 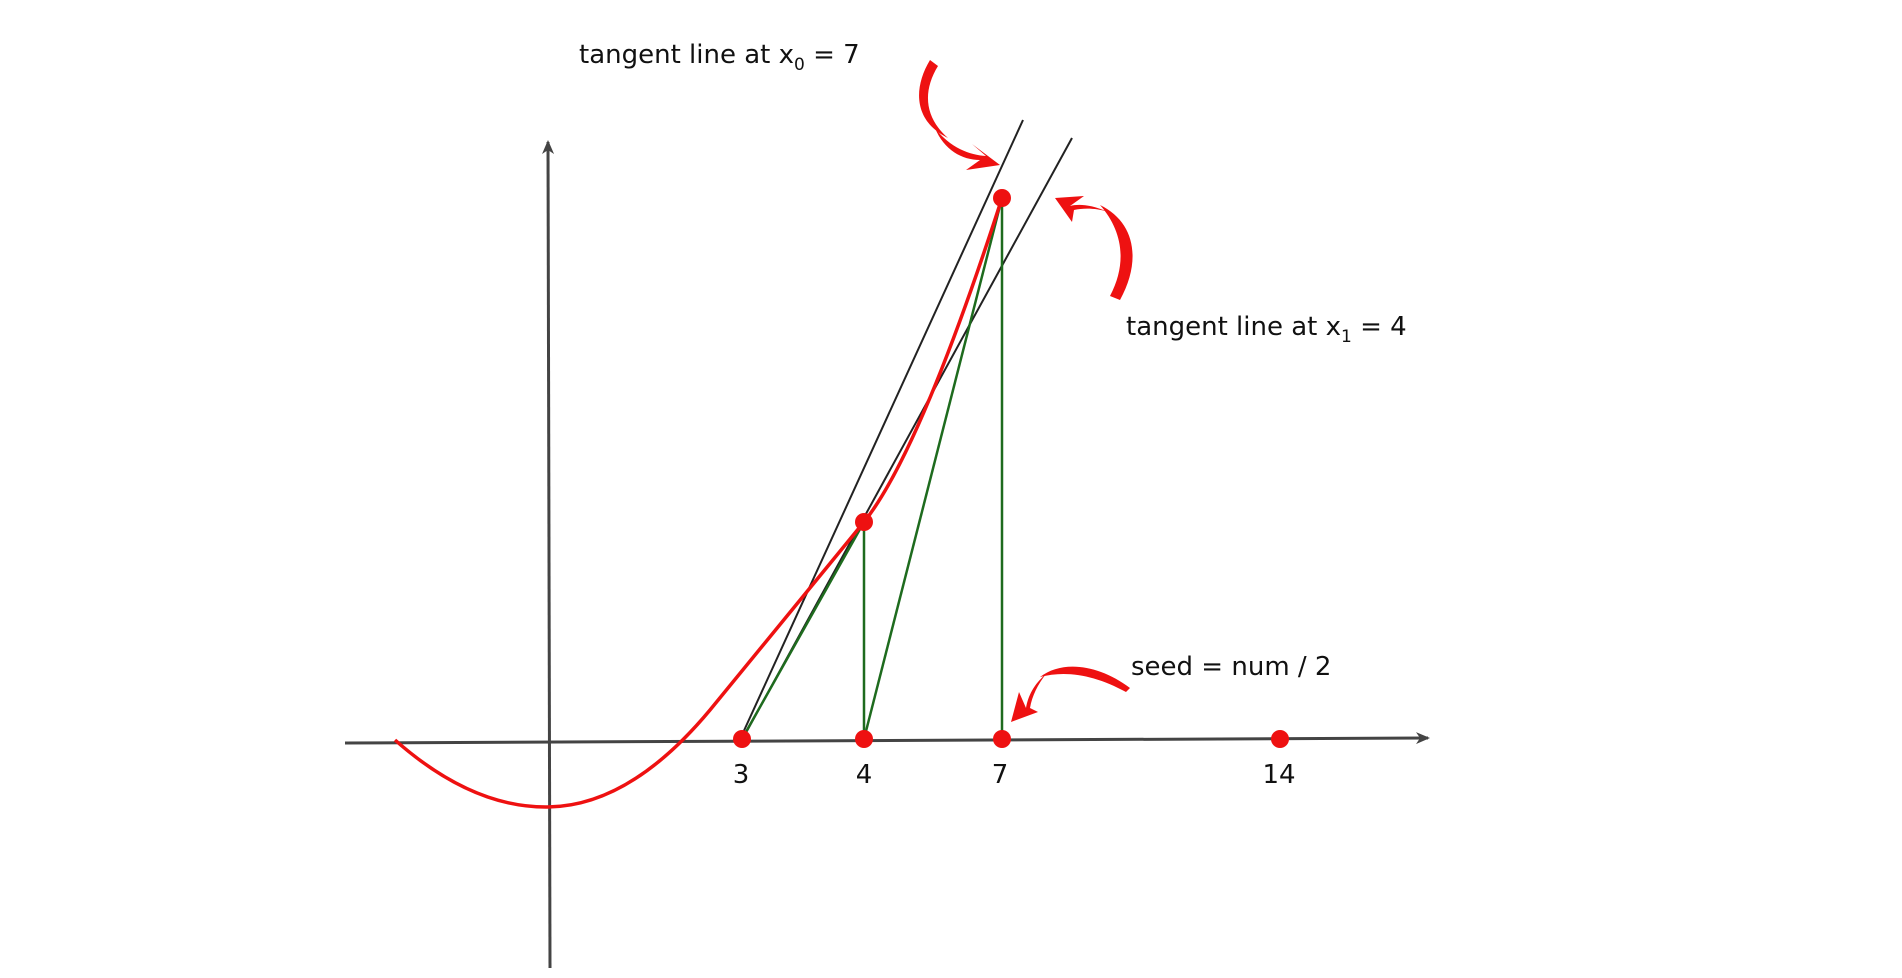 What do you see at coordinates (1094, 248) in the screenshot?
I see `arrow-tangent-x1` at bounding box center [1094, 248].